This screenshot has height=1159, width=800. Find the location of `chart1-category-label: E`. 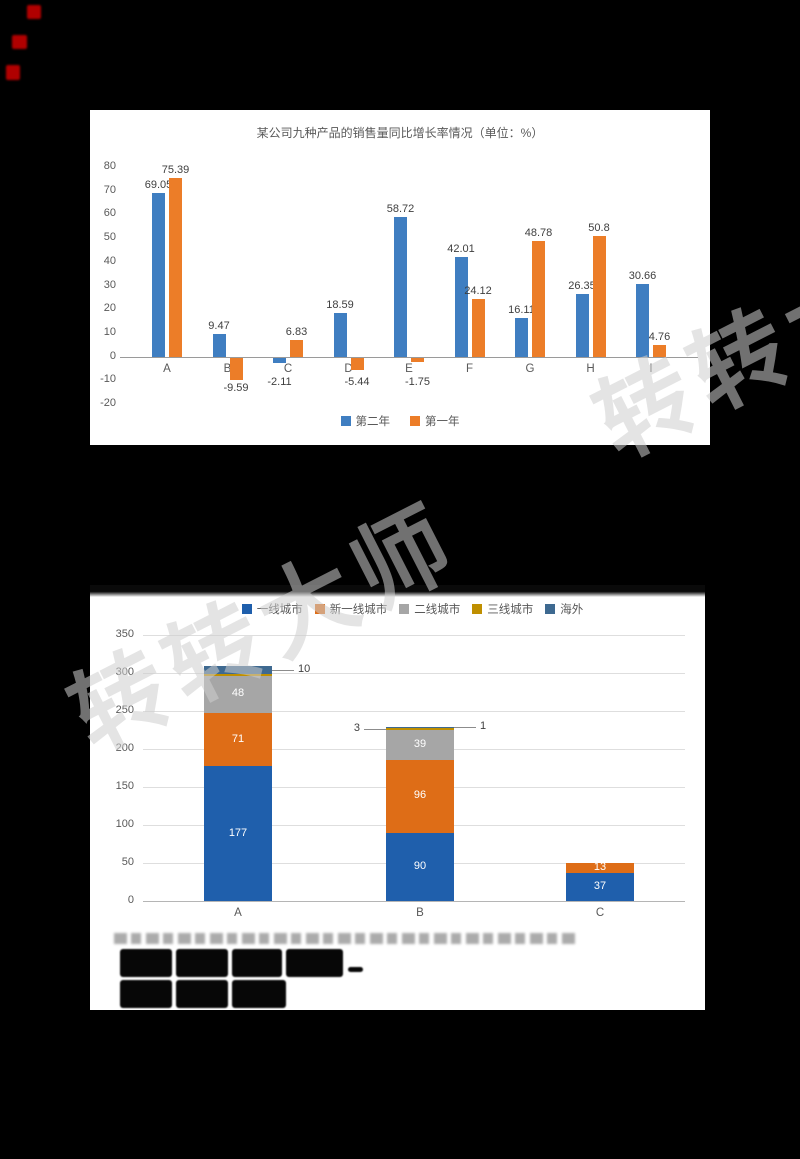

chart1-category-label: E is located at coordinates (409, 369).